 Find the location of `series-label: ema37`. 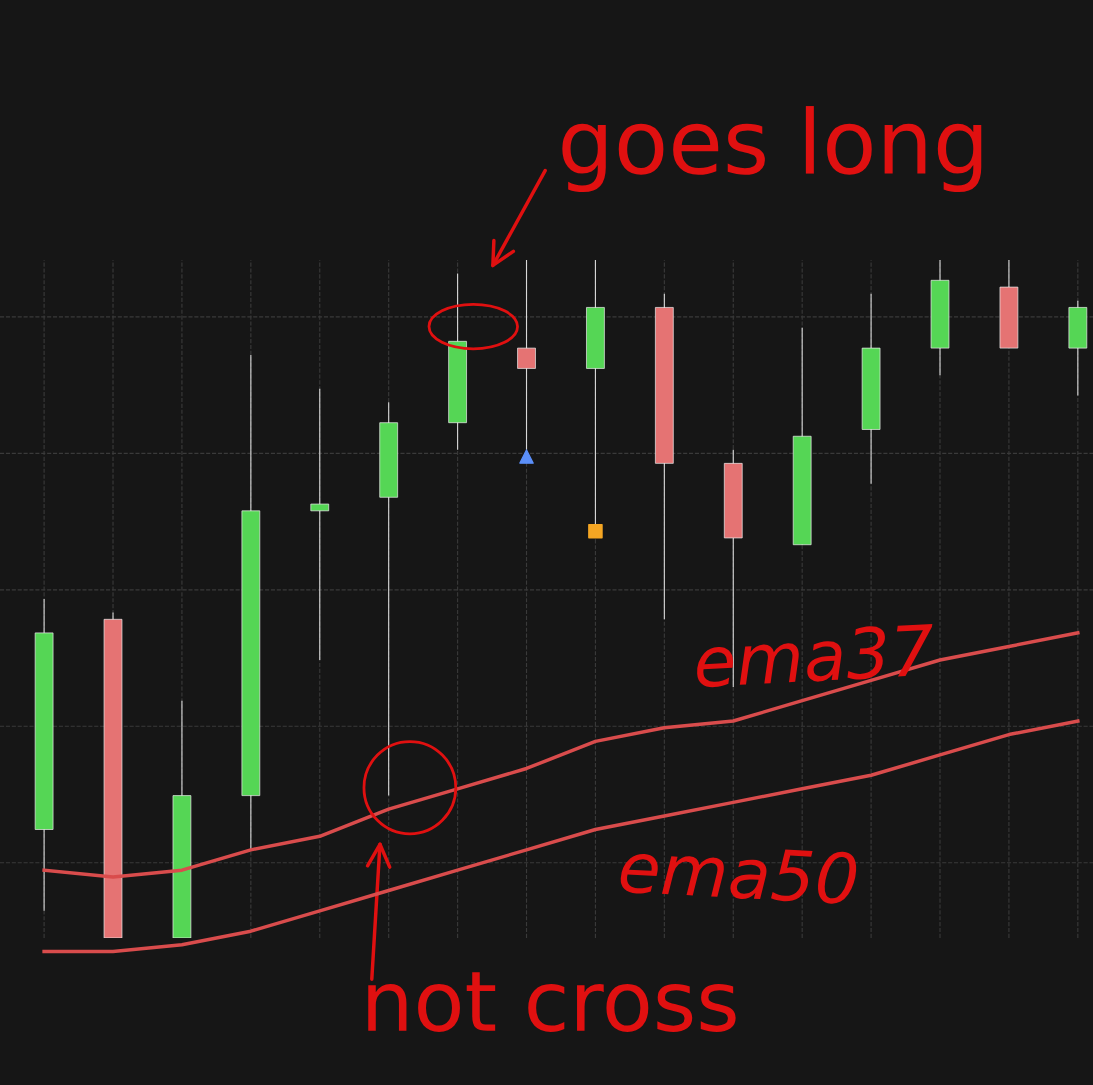

series-label: ema37 is located at coordinates (815, 655).